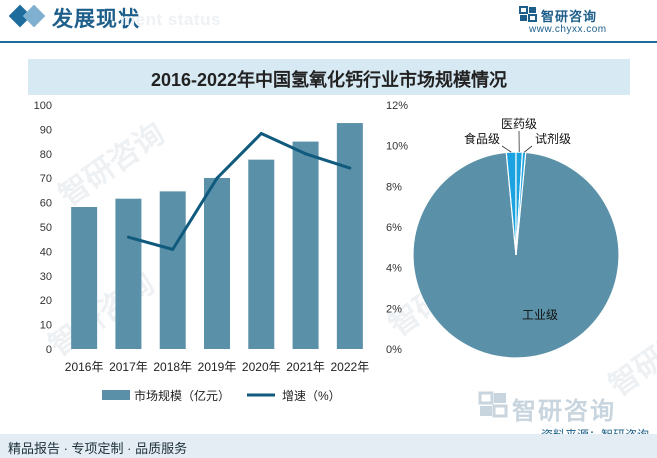  Describe the element at coordinates (46, 130) in the screenshot. I see `y-left-tick-label: 90` at that location.